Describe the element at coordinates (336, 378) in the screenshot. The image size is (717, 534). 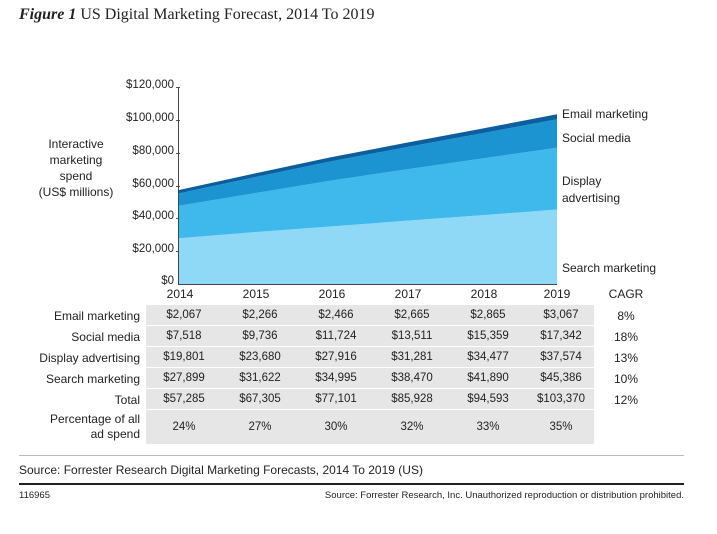
I see `table-cell: $34,995` at that location.